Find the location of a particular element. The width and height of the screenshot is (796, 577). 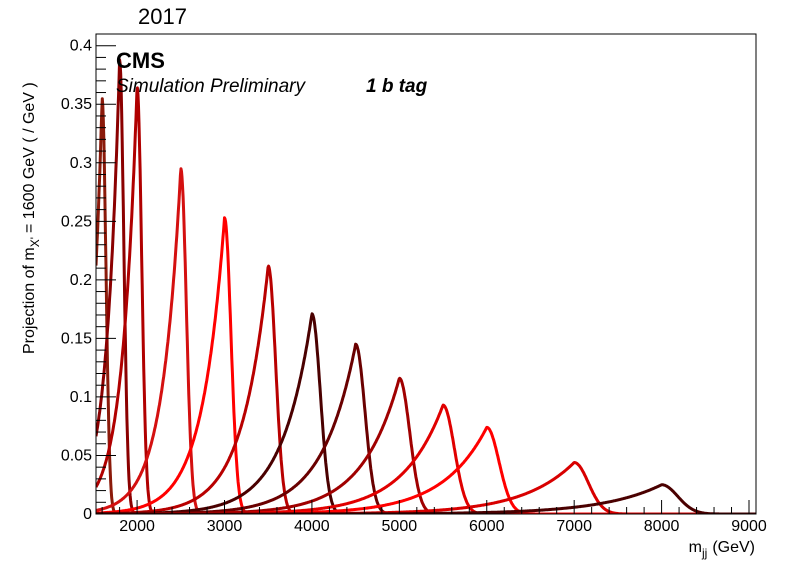

x-tick-label: 8000 is located at coordinates (662, 526).